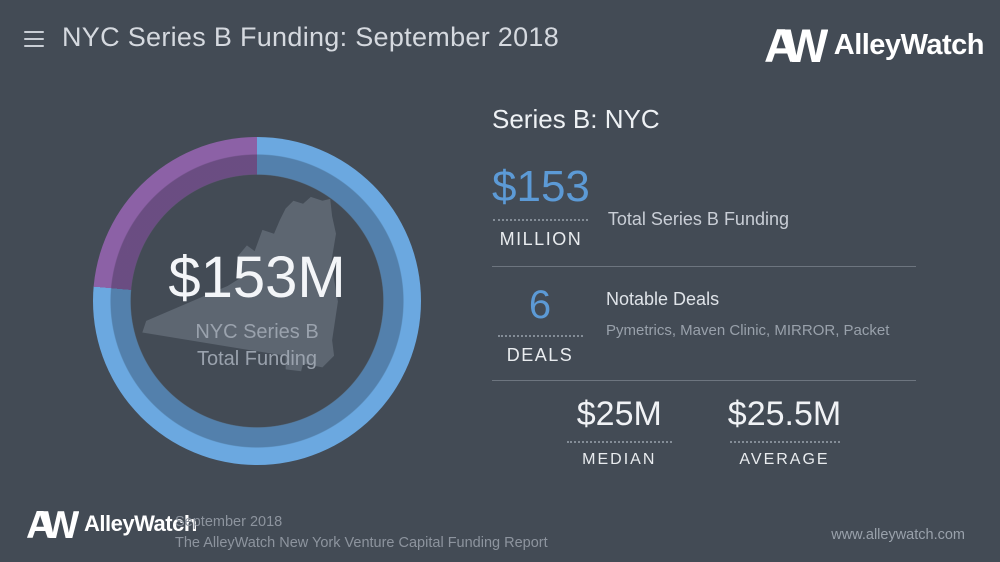 This screenshot has width=1000, height=562. I want to click on notable-deals-list: Pymetrics, Maven Clinic, MIRROR, Packet, so click(748, 330).